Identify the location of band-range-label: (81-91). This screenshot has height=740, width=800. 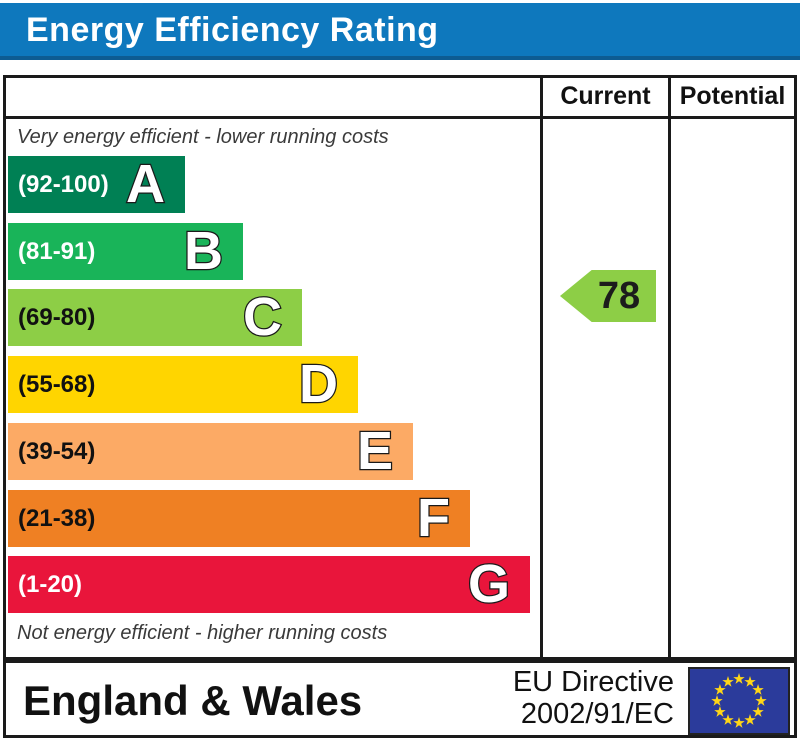
(57, 251).